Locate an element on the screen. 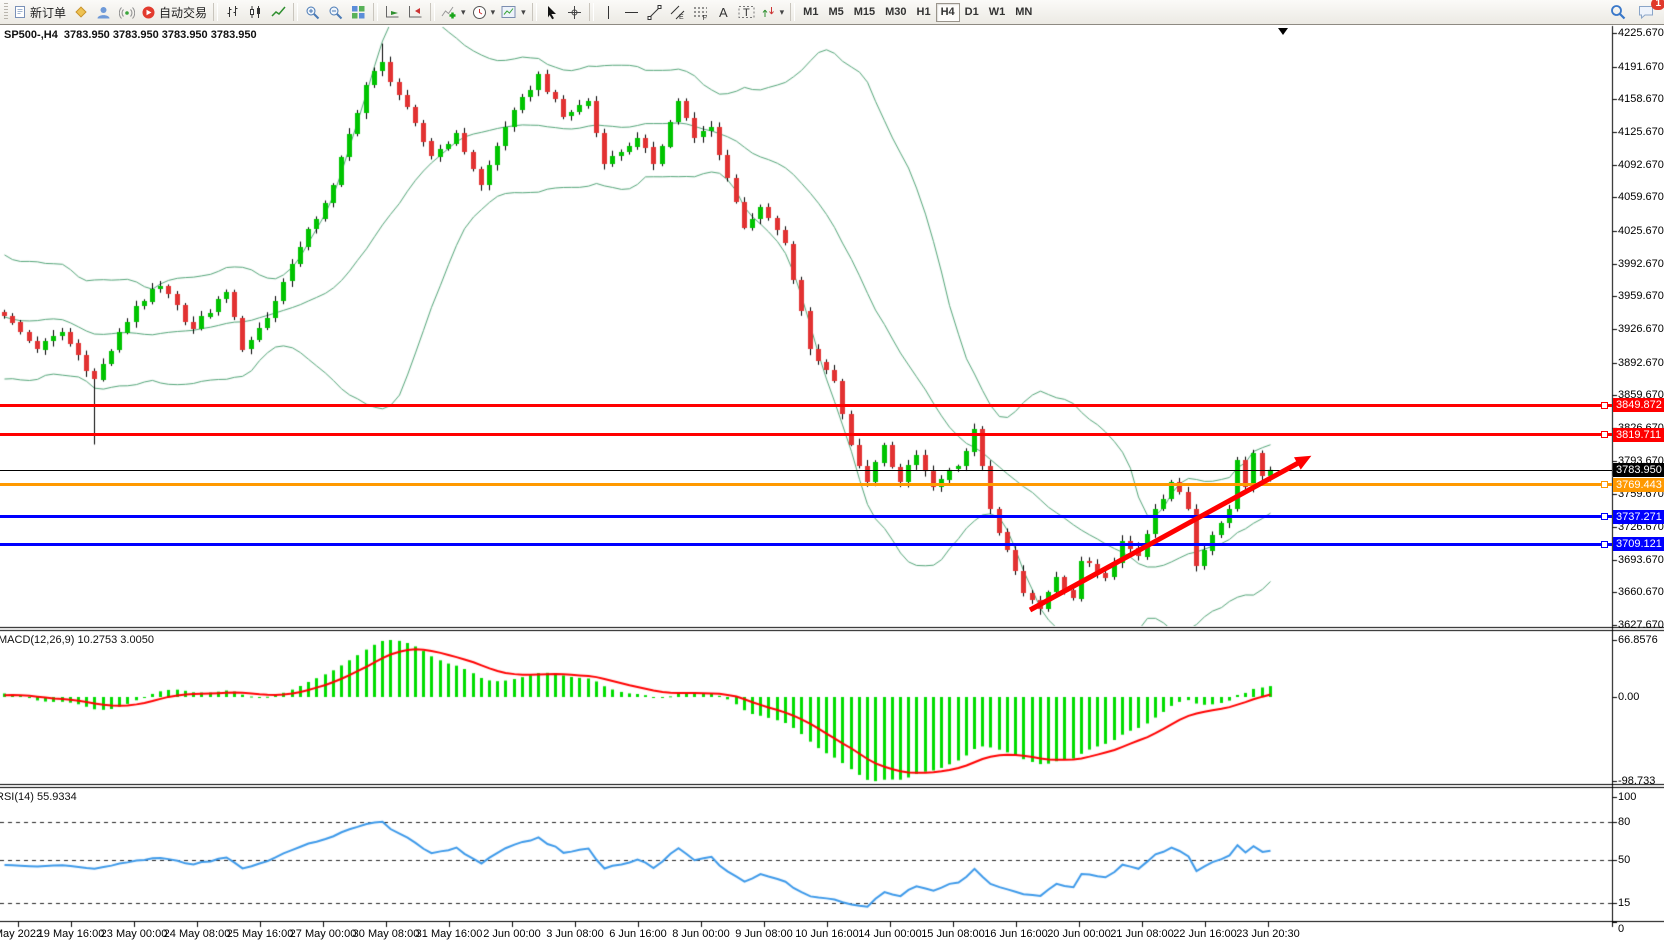 This screenshot has height=945, width=1664. chart-shift-marker-icon is located at coordinates (1283, 31).